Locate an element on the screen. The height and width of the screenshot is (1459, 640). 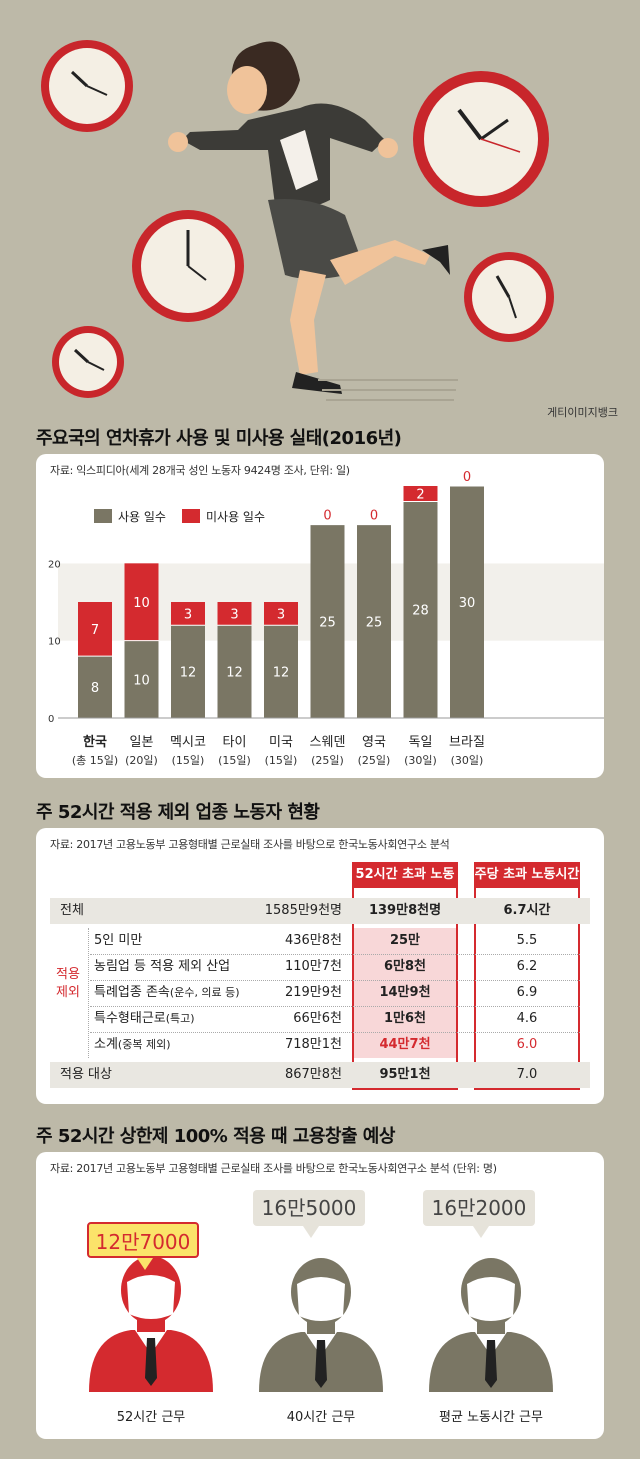
people-figures is located at coordinates (321, 1309).